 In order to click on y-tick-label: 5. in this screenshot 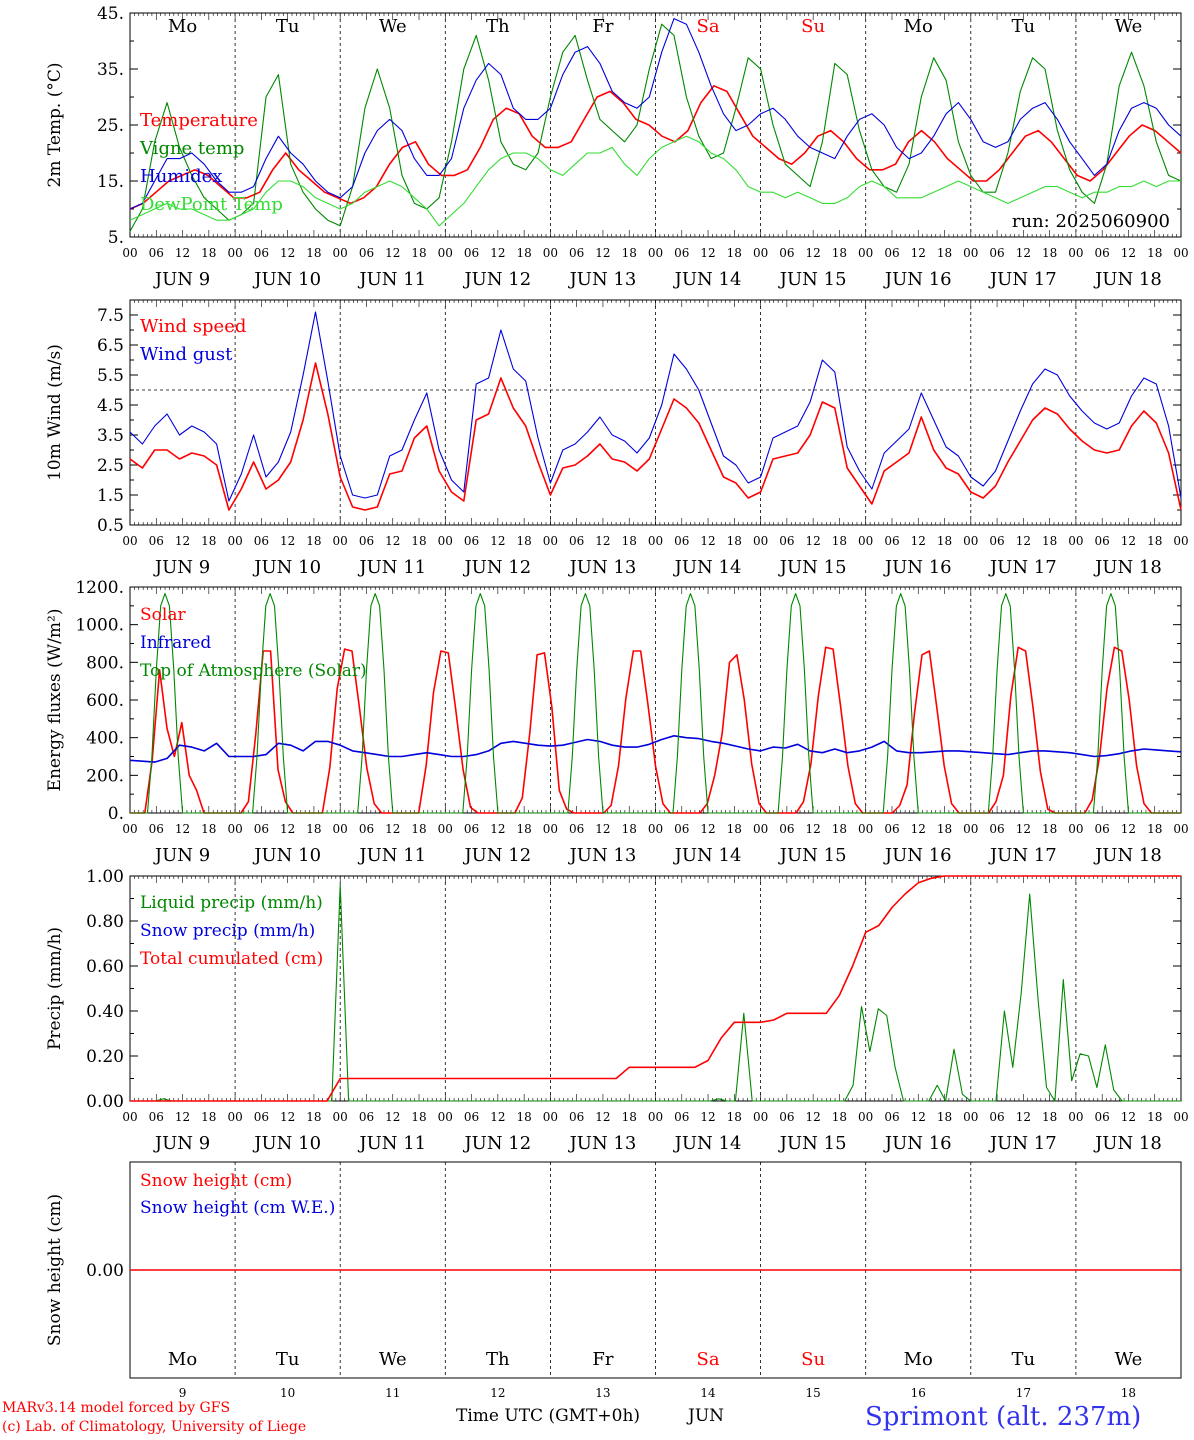, I will do `click(116, 238)`.